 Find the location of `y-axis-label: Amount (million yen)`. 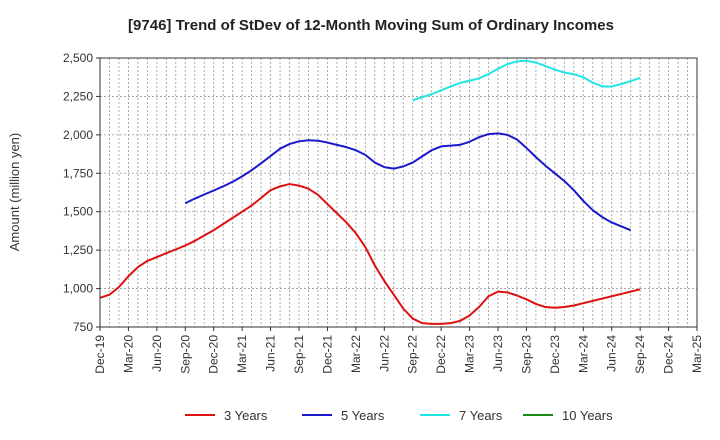

y-axis-label: Amount (million yen) is located at coordinates (14, 192).